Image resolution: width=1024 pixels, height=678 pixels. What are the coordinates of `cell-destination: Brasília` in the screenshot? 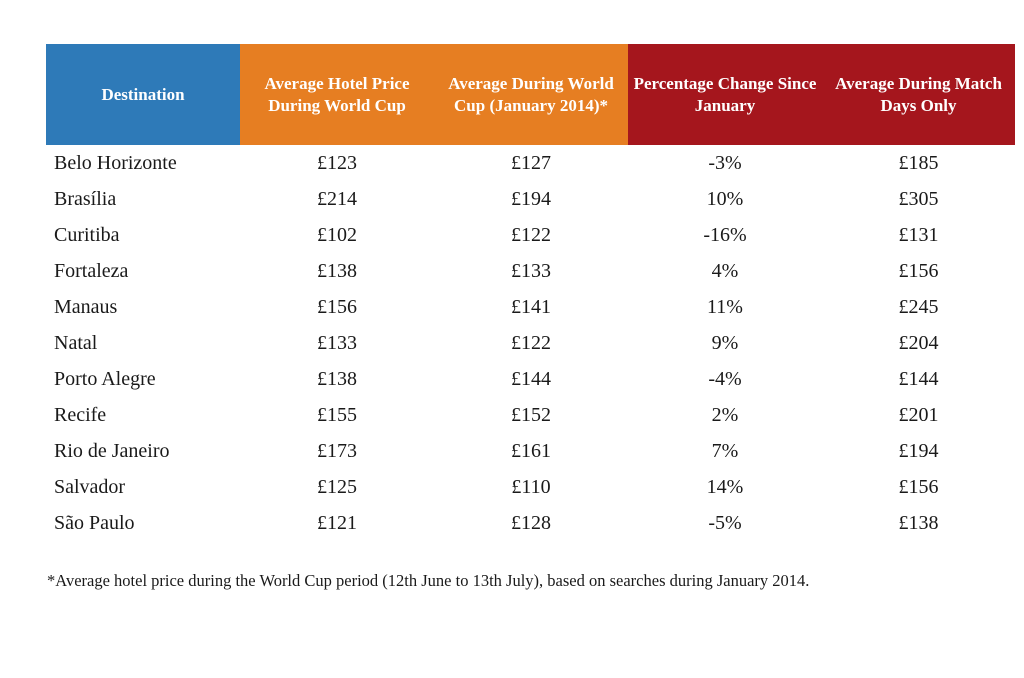 It's located at (85, 198).